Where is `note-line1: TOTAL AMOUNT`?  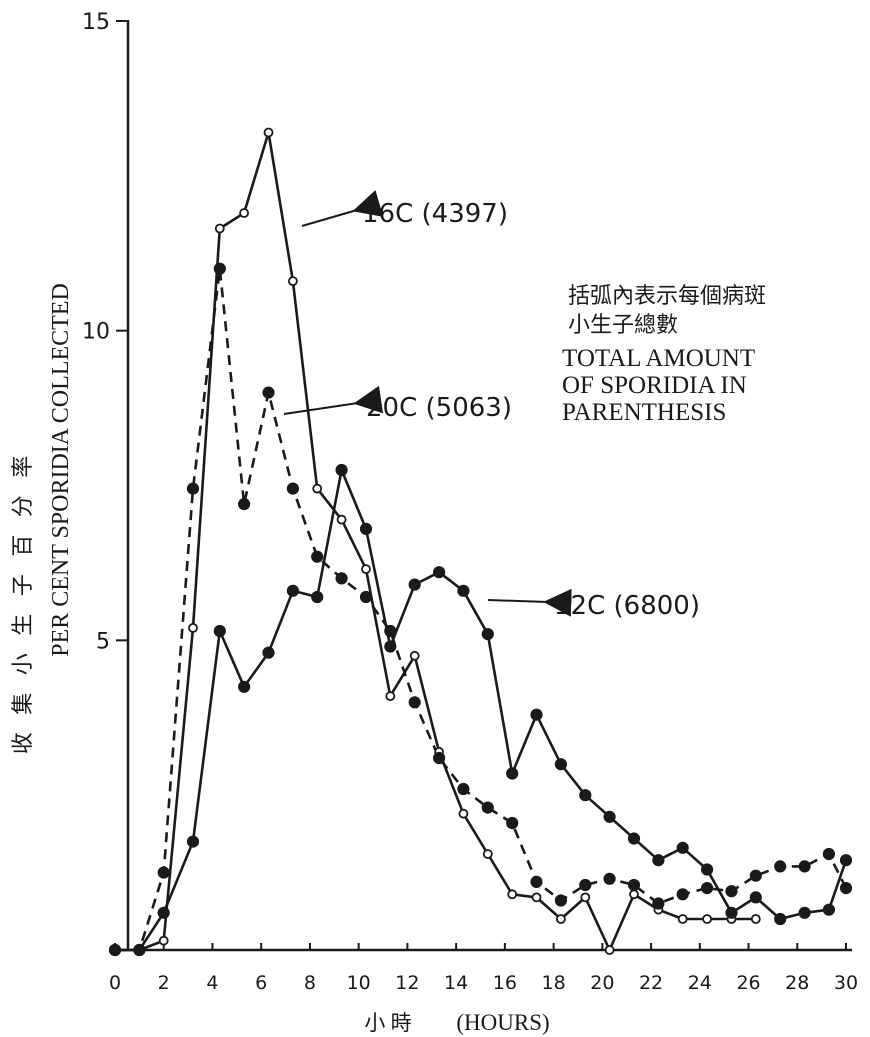 note-line1: TOTAL AMOUNT is located at coordinates (658, 358).